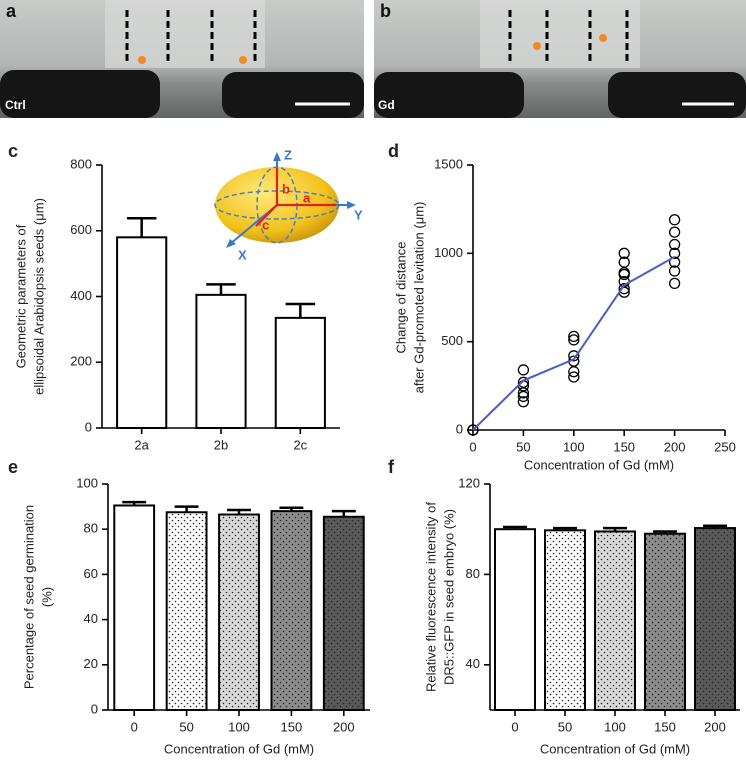  What do you see at coordinates (386, 105) in the screenshot?
I see `photo-caption: Gd` at bounding box center [386, 105].